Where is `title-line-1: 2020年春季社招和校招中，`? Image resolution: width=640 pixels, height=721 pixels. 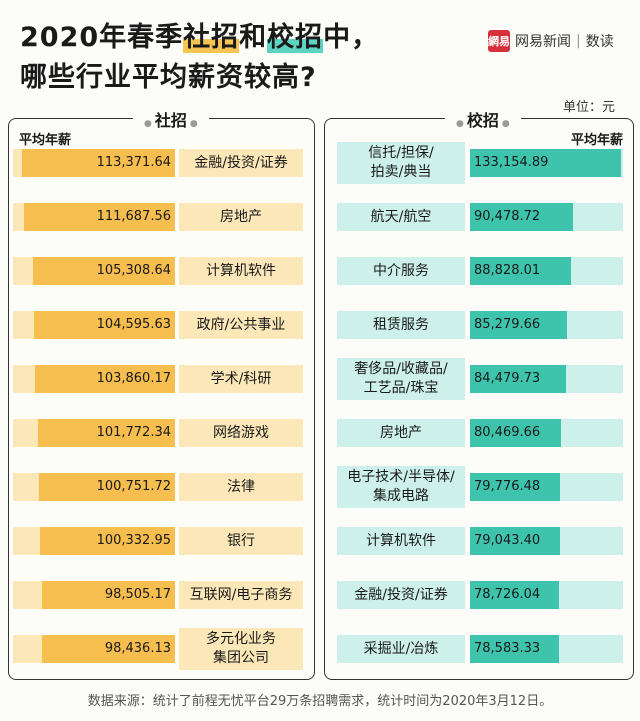
title-line-1: 2020年春季社招和校招中， is located at coordinates (200, 37).